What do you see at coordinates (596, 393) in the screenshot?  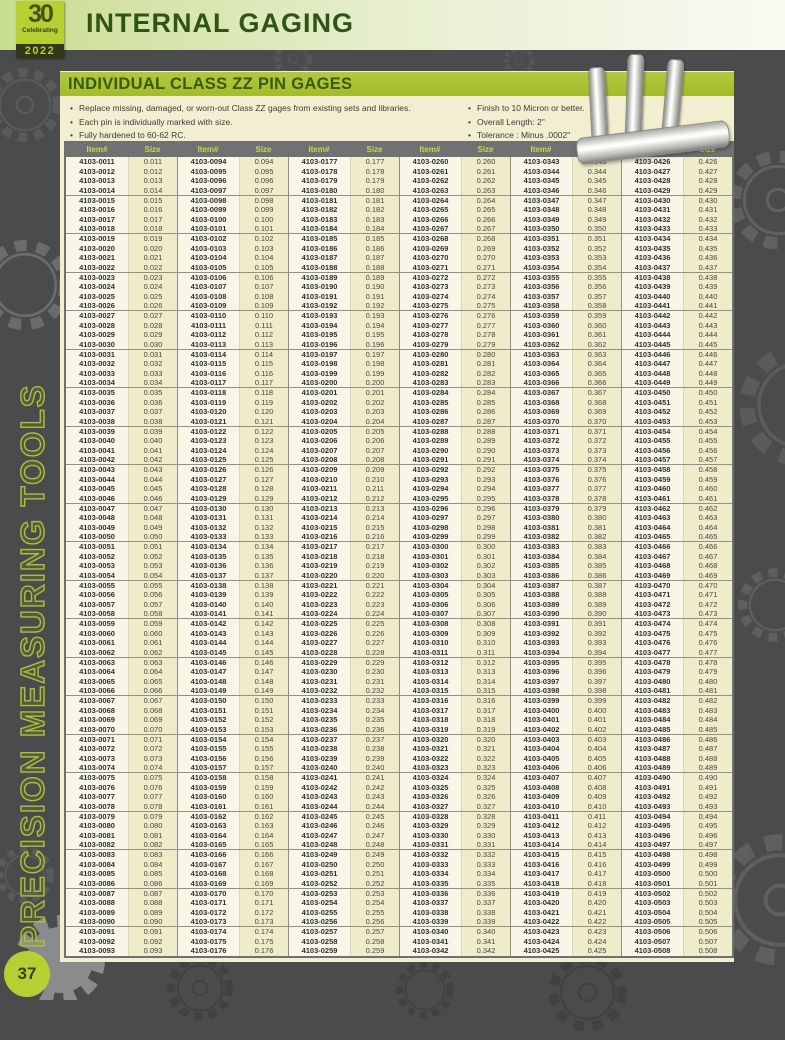 I see `size-cell: 0.367` at bounding box center [596, 393].